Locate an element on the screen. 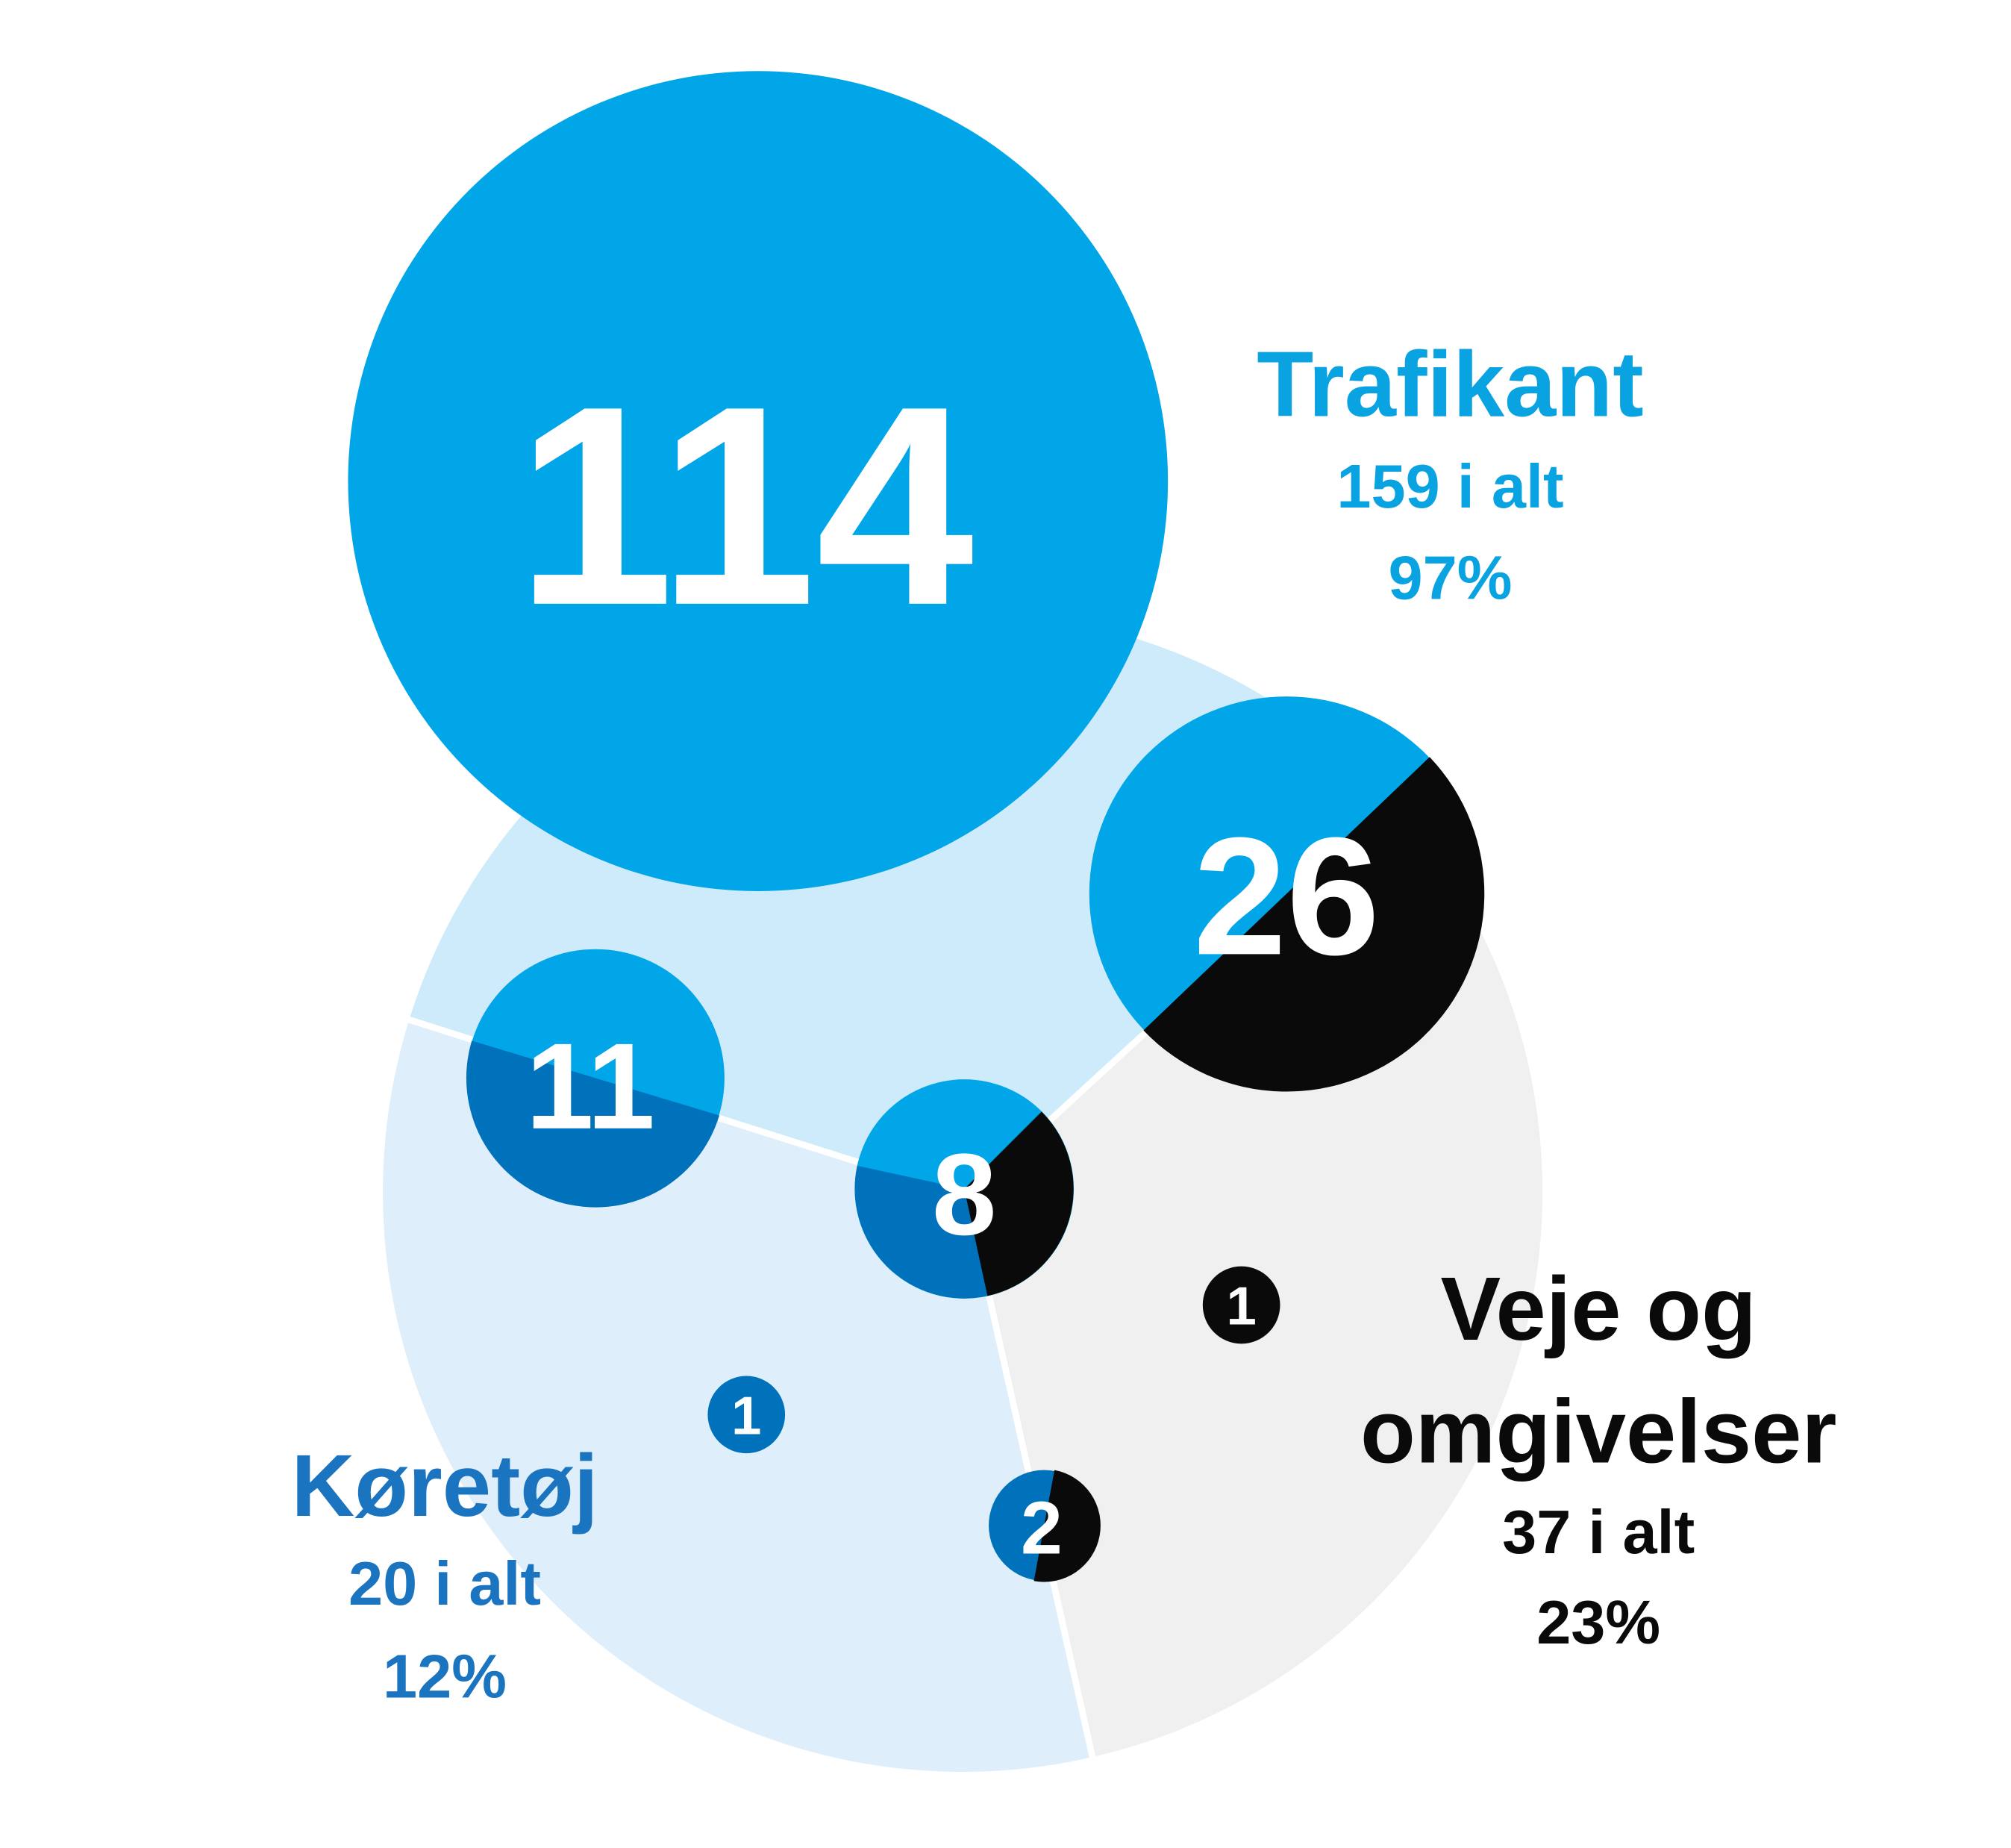  group-percent: 97% is located at coordinates (1451, 578).